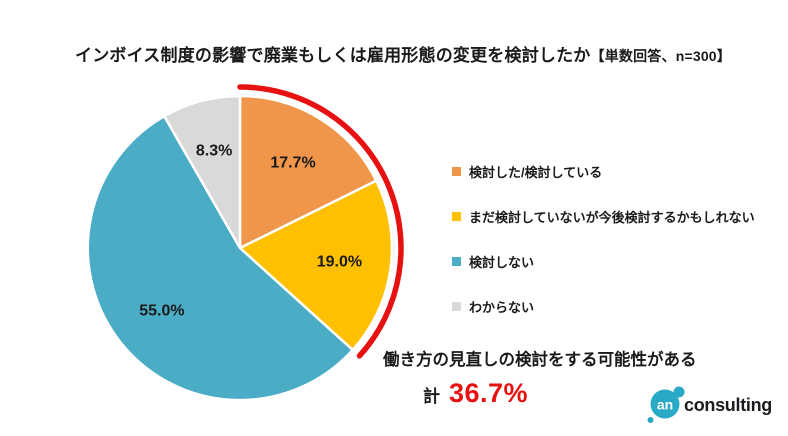 The image size is (788, 436). What do you see at coordinates (603, 306) in the screenshot?
I see `legend-item-unknown: わからない` at bounding box center [603, 306].